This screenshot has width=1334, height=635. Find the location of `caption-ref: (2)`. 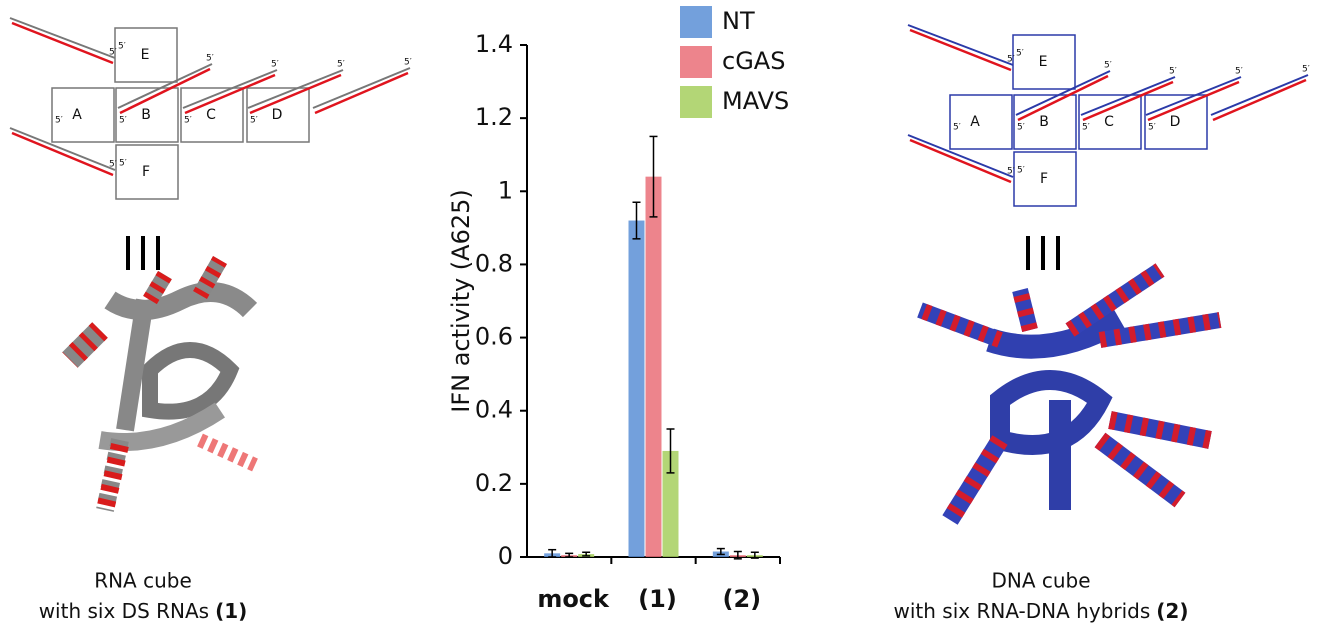

caption-ref: (2) is located at coordinates (1172, 611).